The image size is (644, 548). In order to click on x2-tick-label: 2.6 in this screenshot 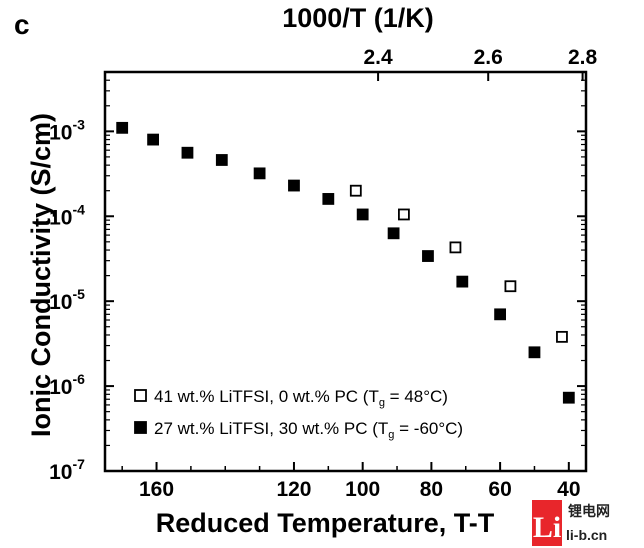, I will do `click(488, 57)`.